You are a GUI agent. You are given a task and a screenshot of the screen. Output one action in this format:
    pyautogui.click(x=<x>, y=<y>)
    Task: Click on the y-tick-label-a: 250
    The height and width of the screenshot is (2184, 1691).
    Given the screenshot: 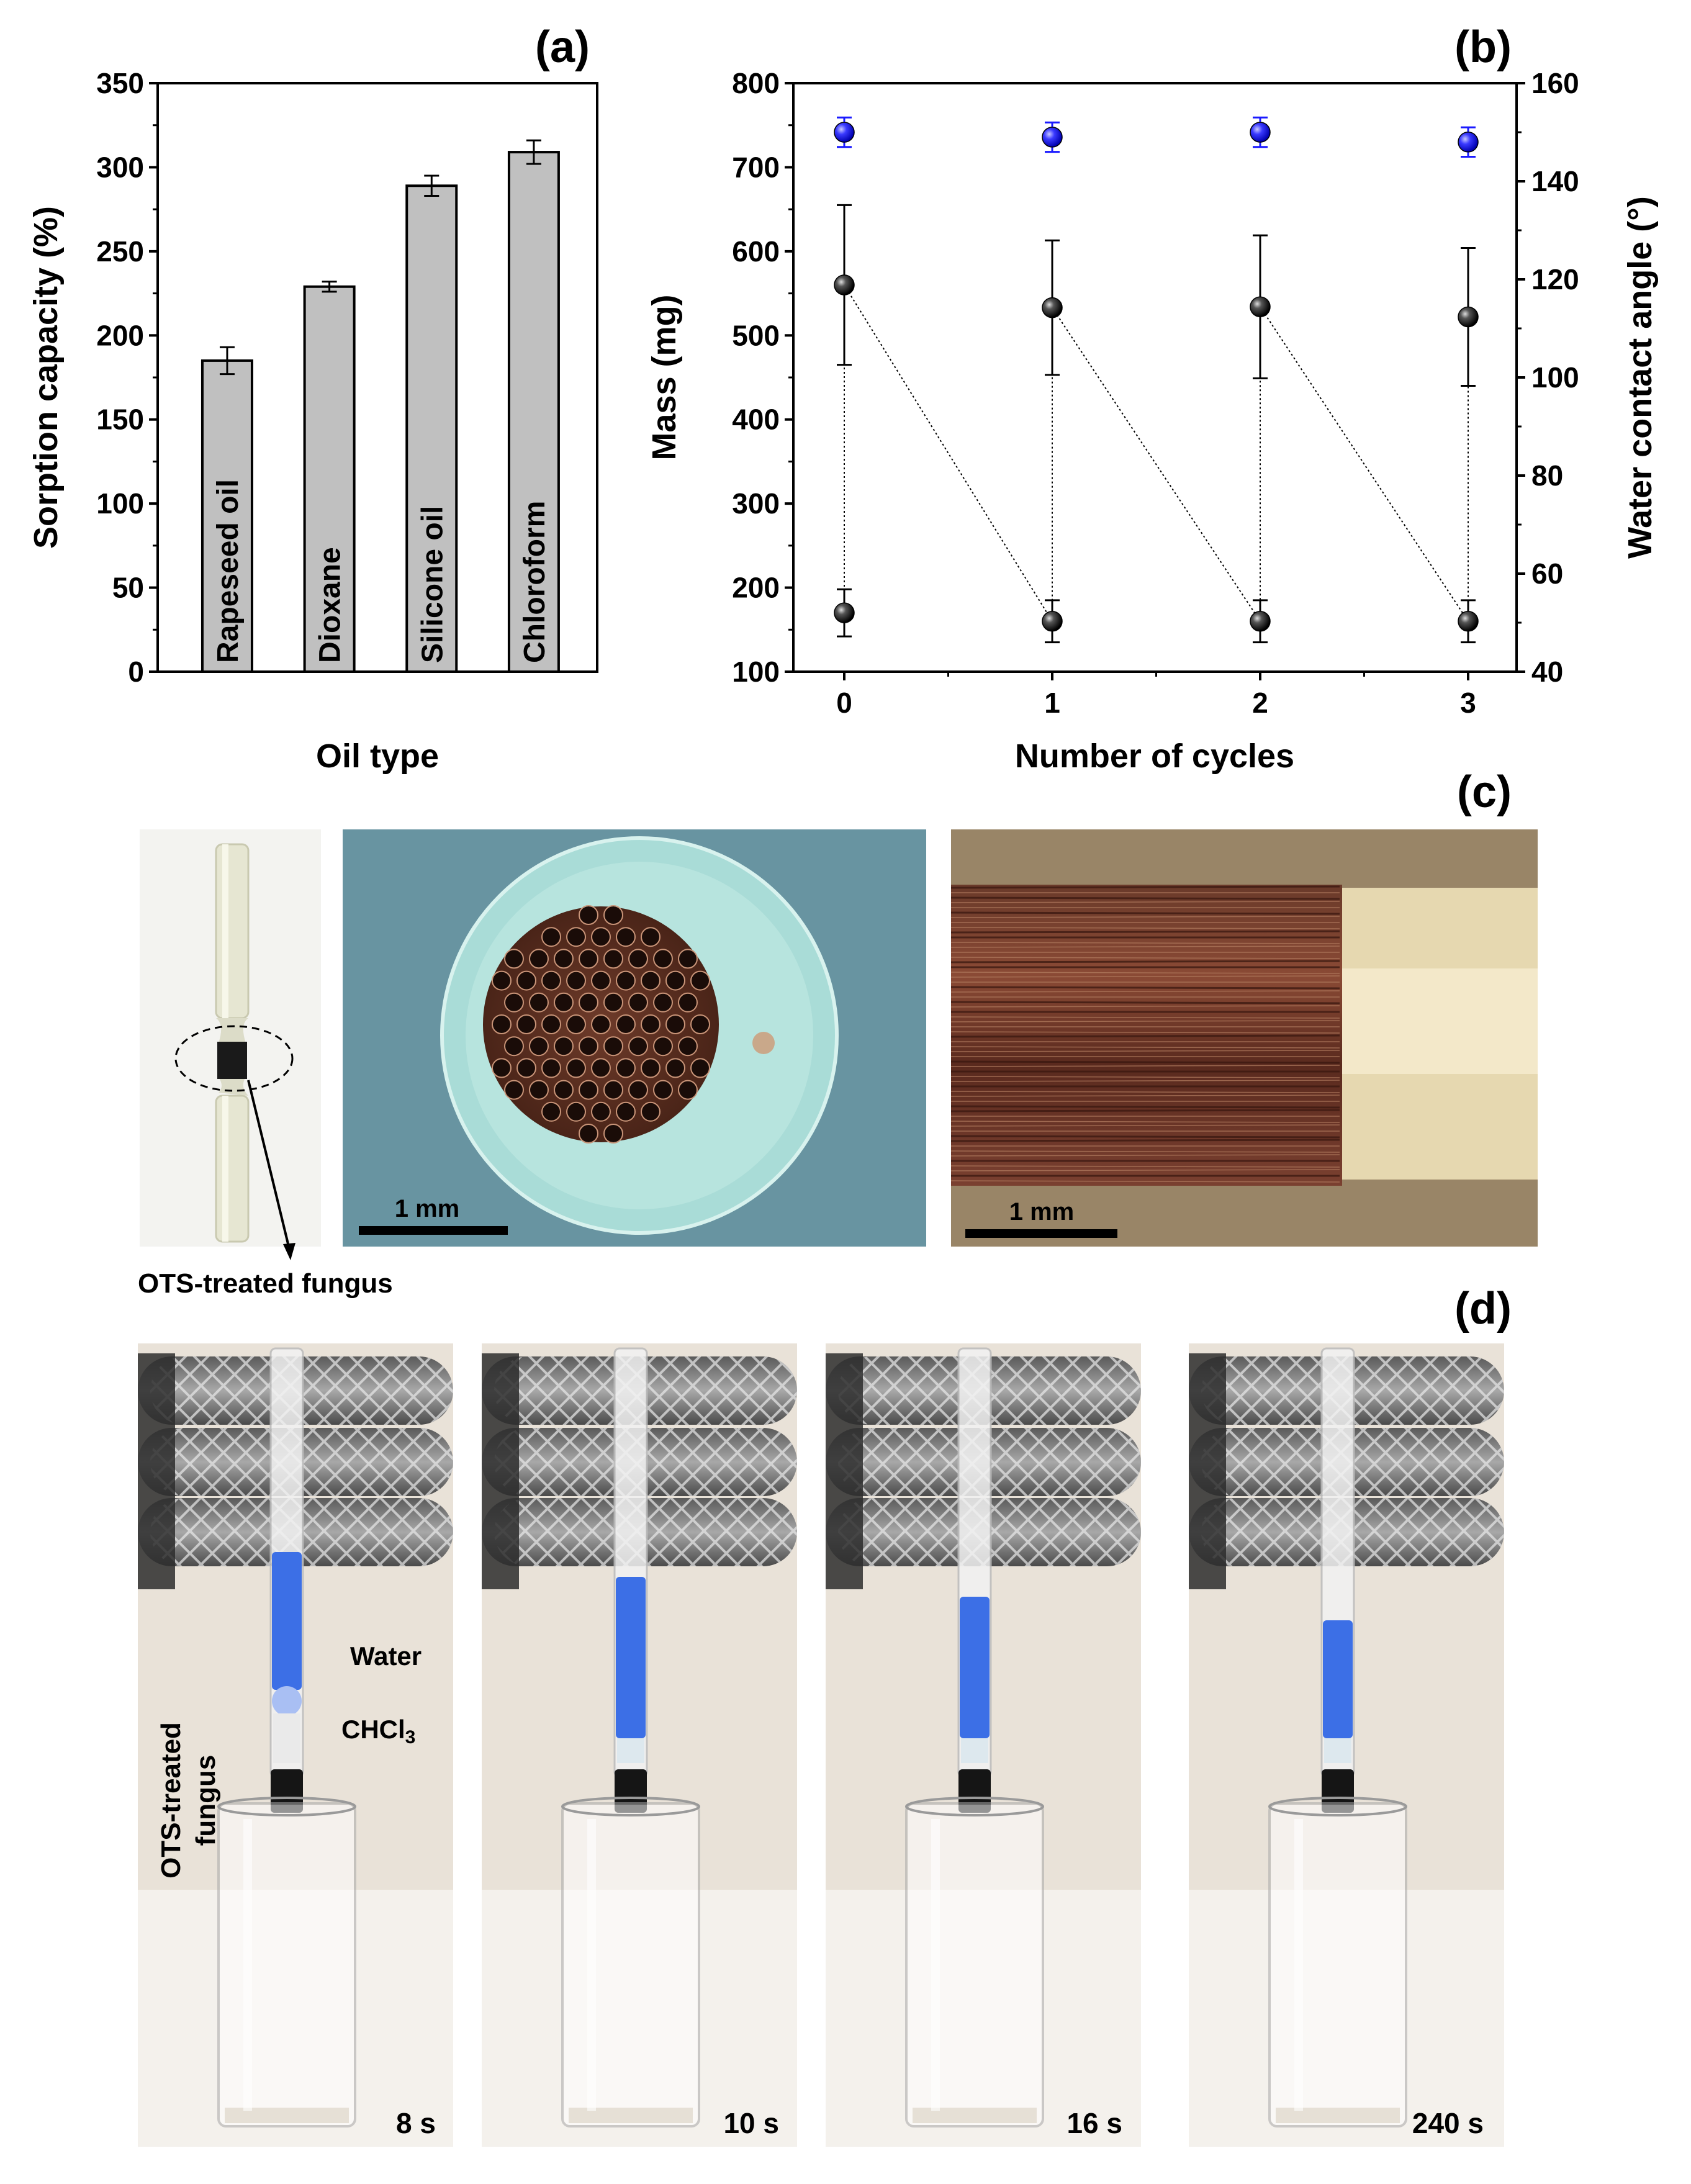 What is the action you would take?
    pyautogui.click(x=120, y=251)
    